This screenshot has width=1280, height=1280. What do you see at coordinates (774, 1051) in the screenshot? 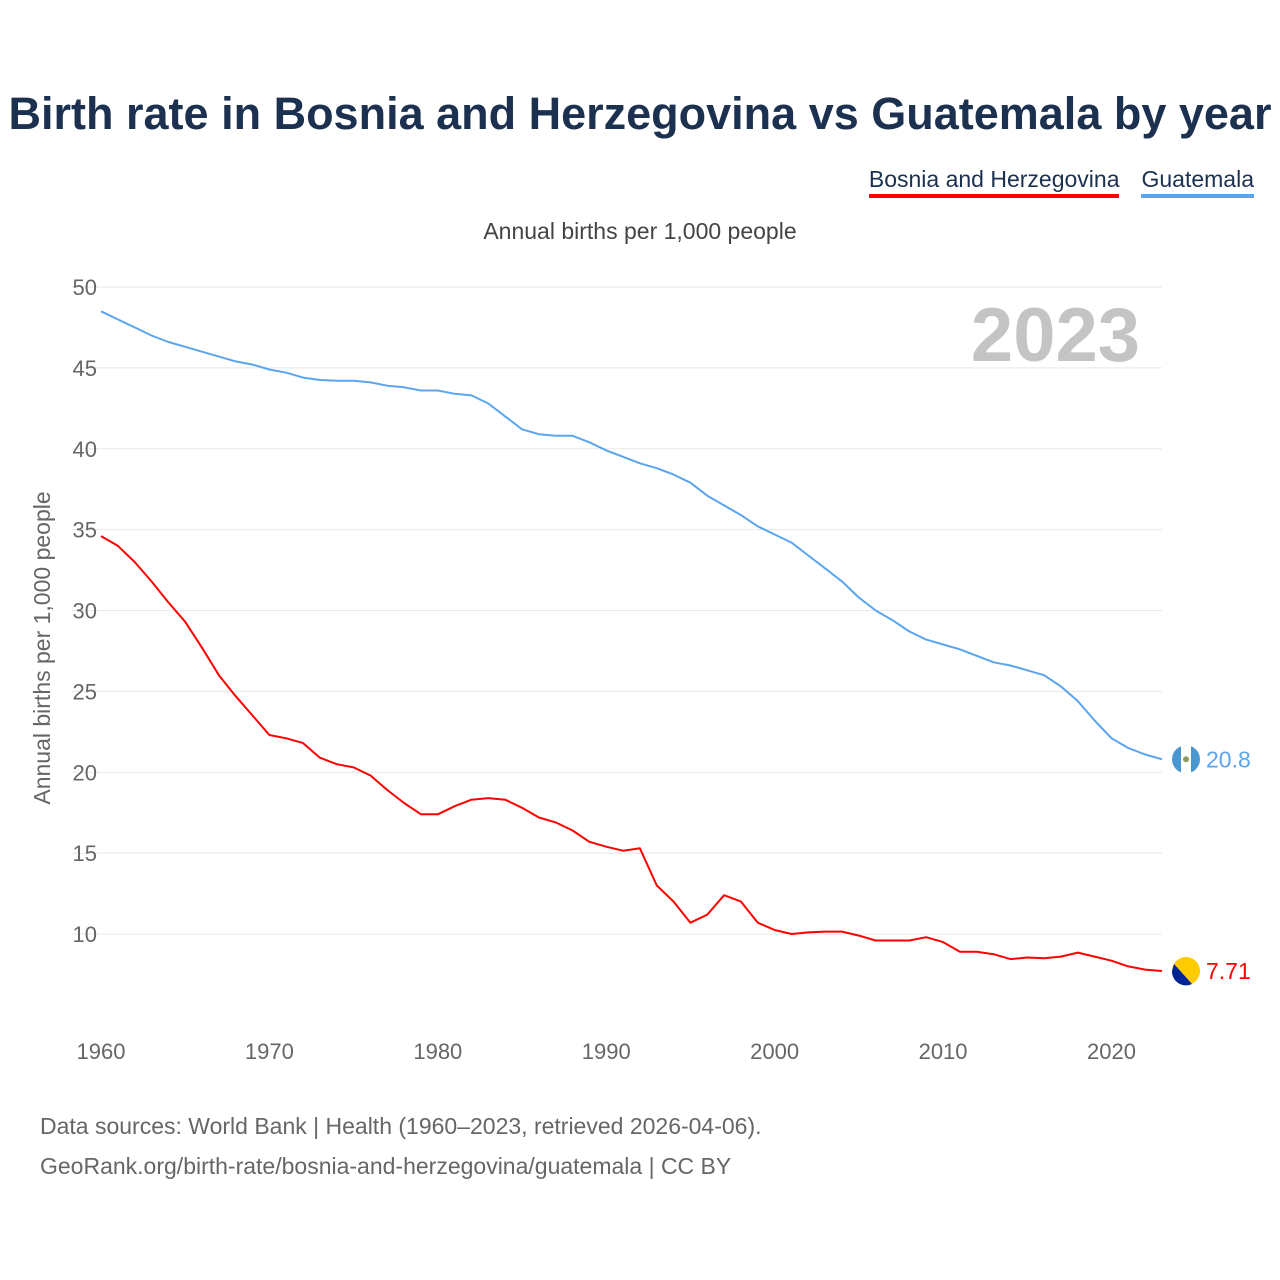
I see `x-tick-label: 2000` at bounding box center [774, 1051].